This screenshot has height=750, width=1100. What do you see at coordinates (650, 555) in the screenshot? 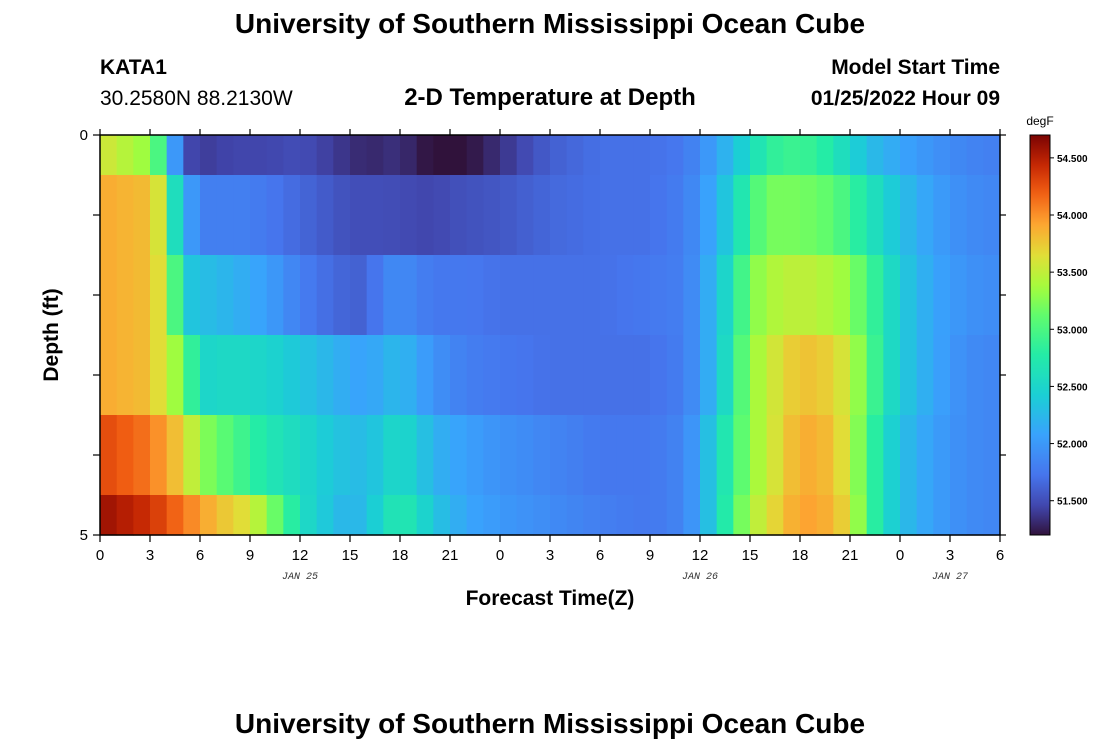
I see `x-tick-label: 9` at bounding box center [650, 555].